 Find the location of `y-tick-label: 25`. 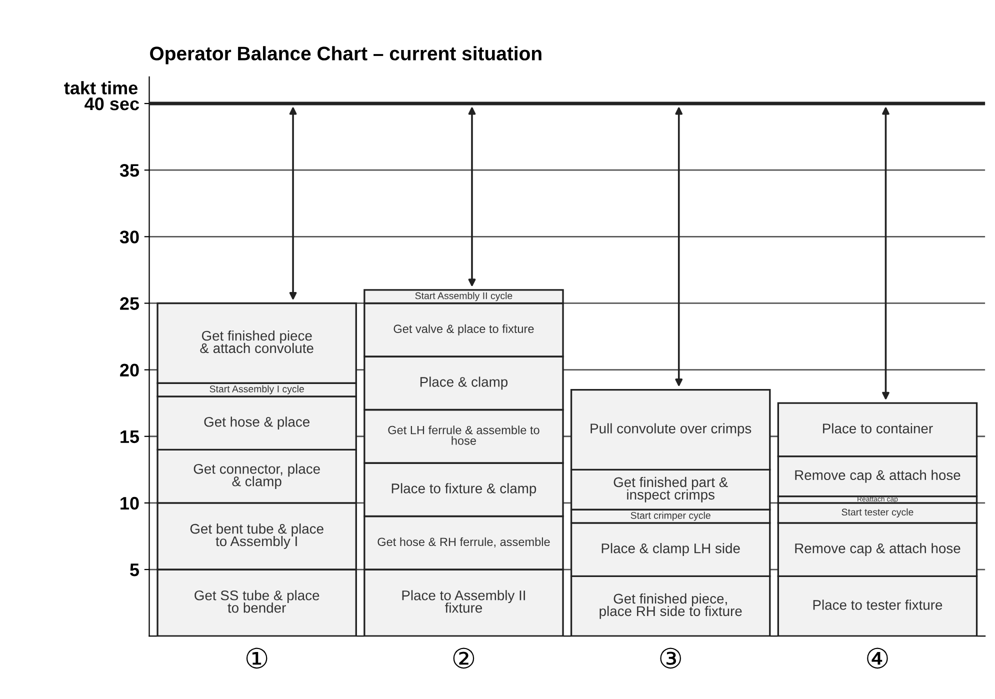

y-tick-label: 25 is located at coordinates (130, 303).